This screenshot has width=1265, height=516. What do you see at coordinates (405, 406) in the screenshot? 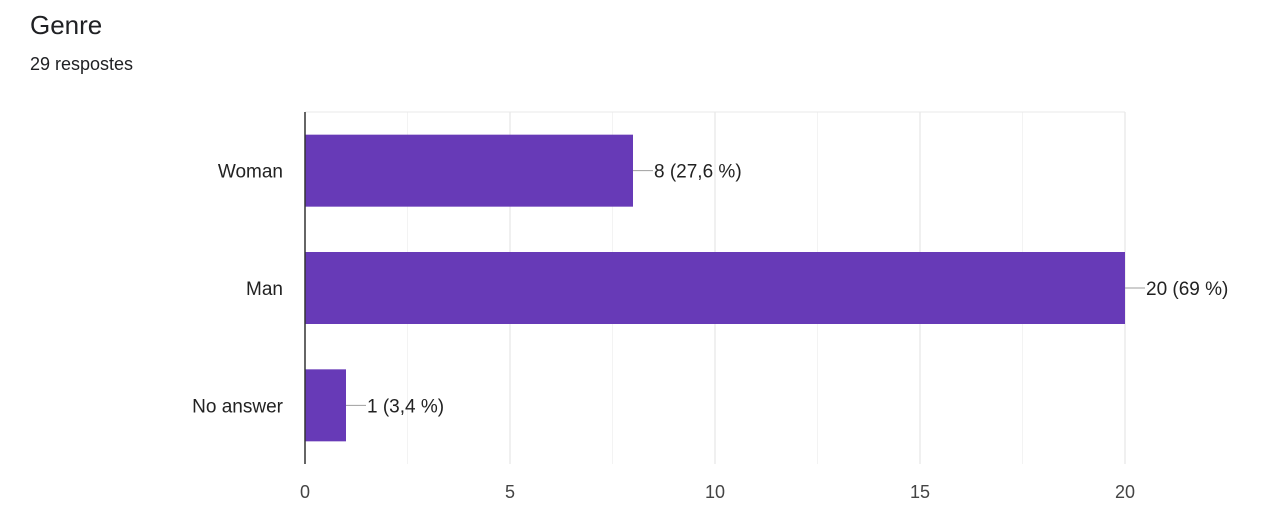
I see `data-label: 1 (3,4 %)` at bounding box center [405, 406].